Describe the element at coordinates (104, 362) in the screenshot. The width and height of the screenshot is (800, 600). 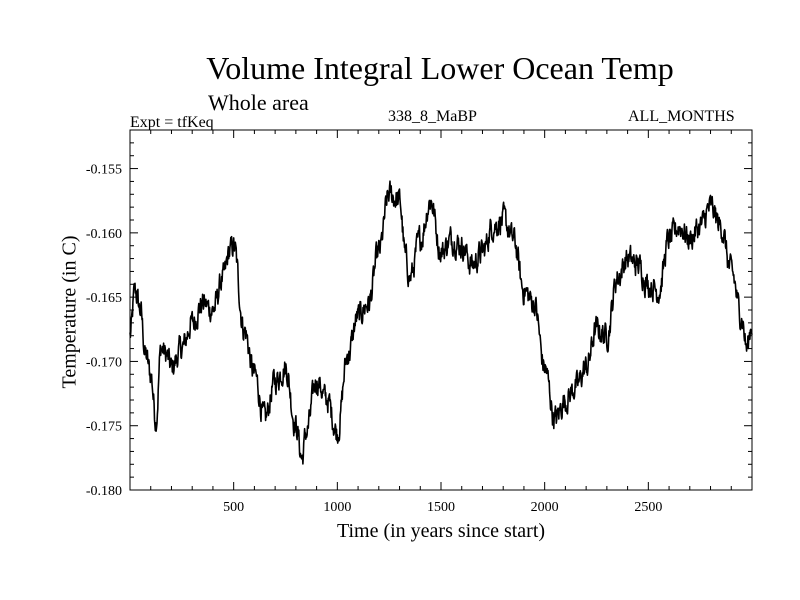
I see `y-tick-label: -0.170` at that location.